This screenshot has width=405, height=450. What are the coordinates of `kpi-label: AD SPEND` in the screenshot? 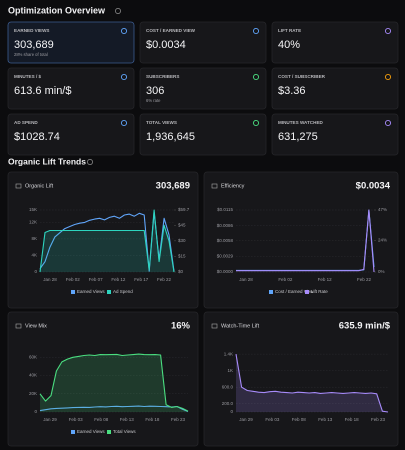 It's located at (26, 122).